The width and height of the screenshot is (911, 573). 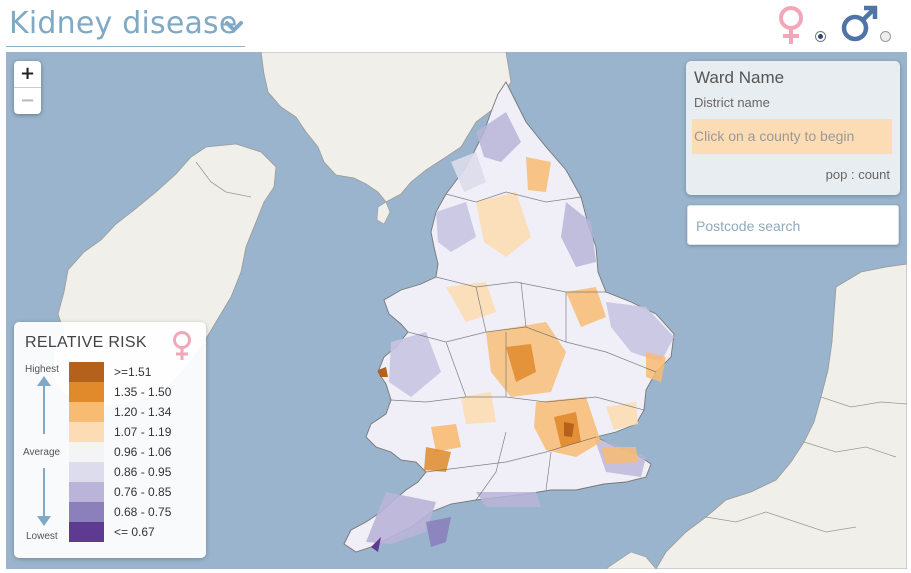 I want to click on legend-range-label: 1.35 - 1.50, so click(x=143, y=392).